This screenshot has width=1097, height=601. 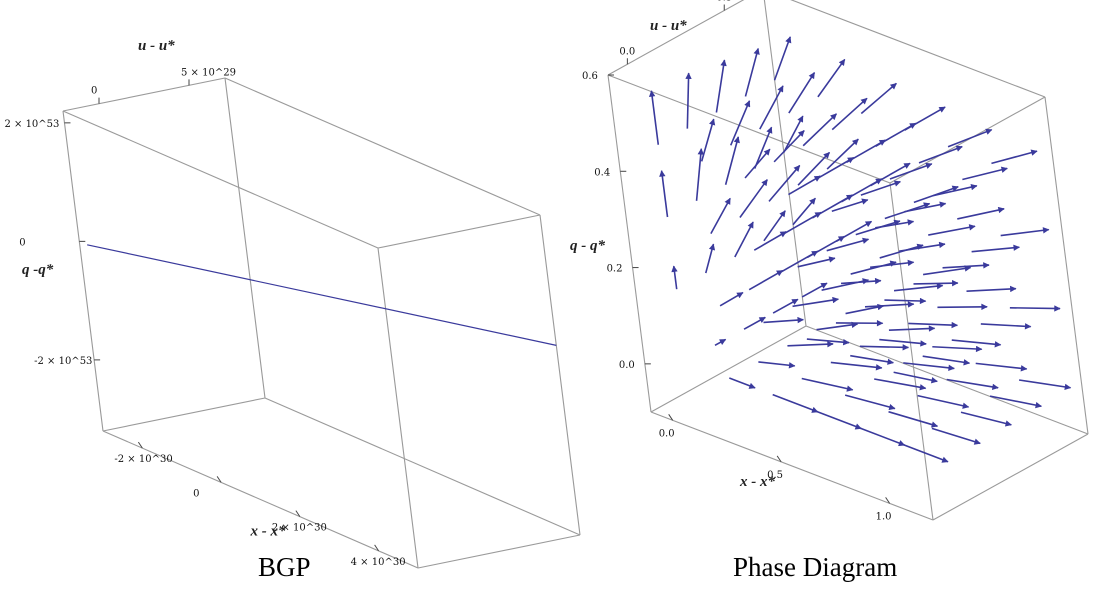 I want to click on q-tick-label: 0.6, so click(x=590, y=76).